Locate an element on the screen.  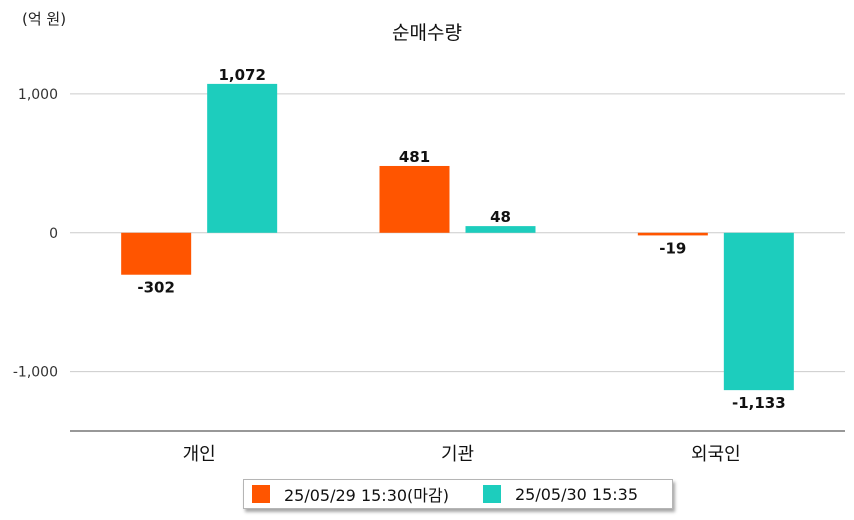
legend-item-series-2: 25/05/30 15:35 is located at coordinates (560, 494).